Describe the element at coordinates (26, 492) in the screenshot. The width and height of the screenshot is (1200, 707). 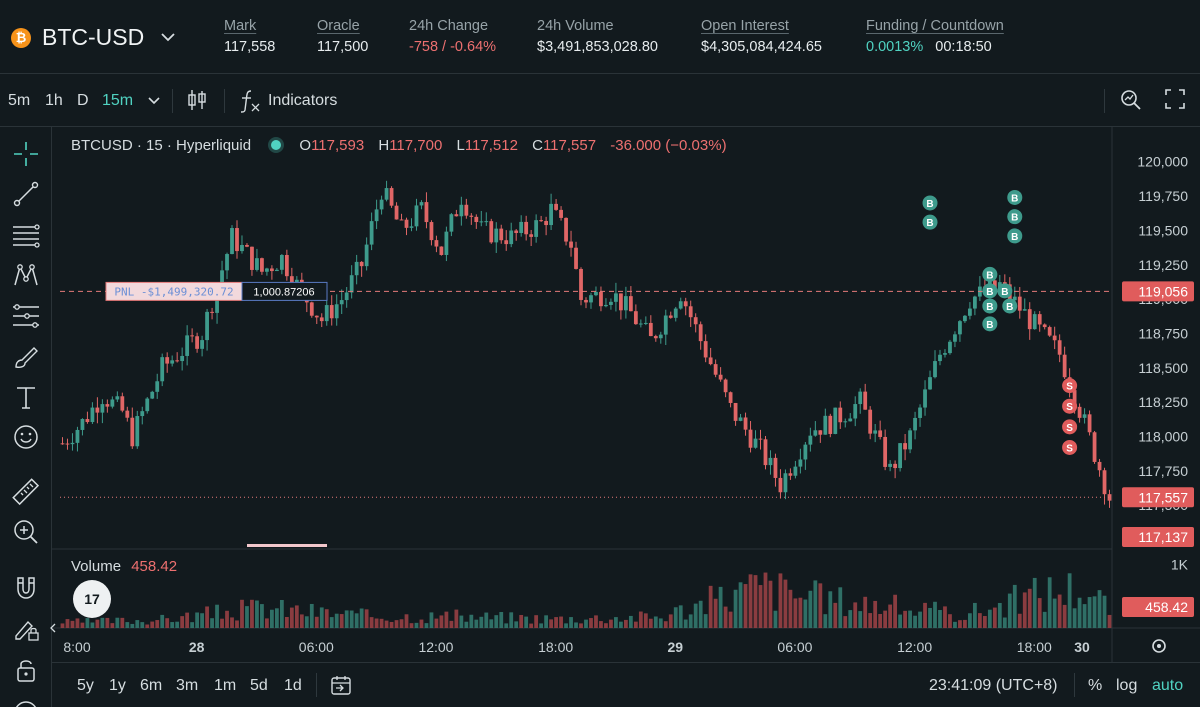
I see `measure-tool` at that location.